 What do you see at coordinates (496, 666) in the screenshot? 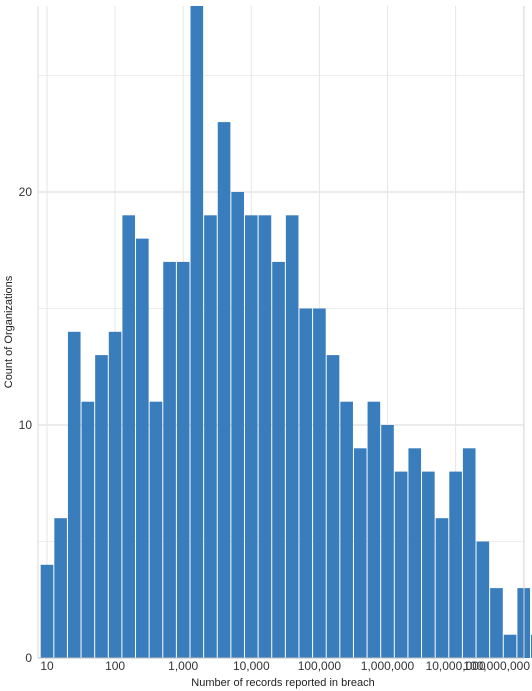
I see `x-tick-label: 100,000,000` at bounding box center [496, 666].